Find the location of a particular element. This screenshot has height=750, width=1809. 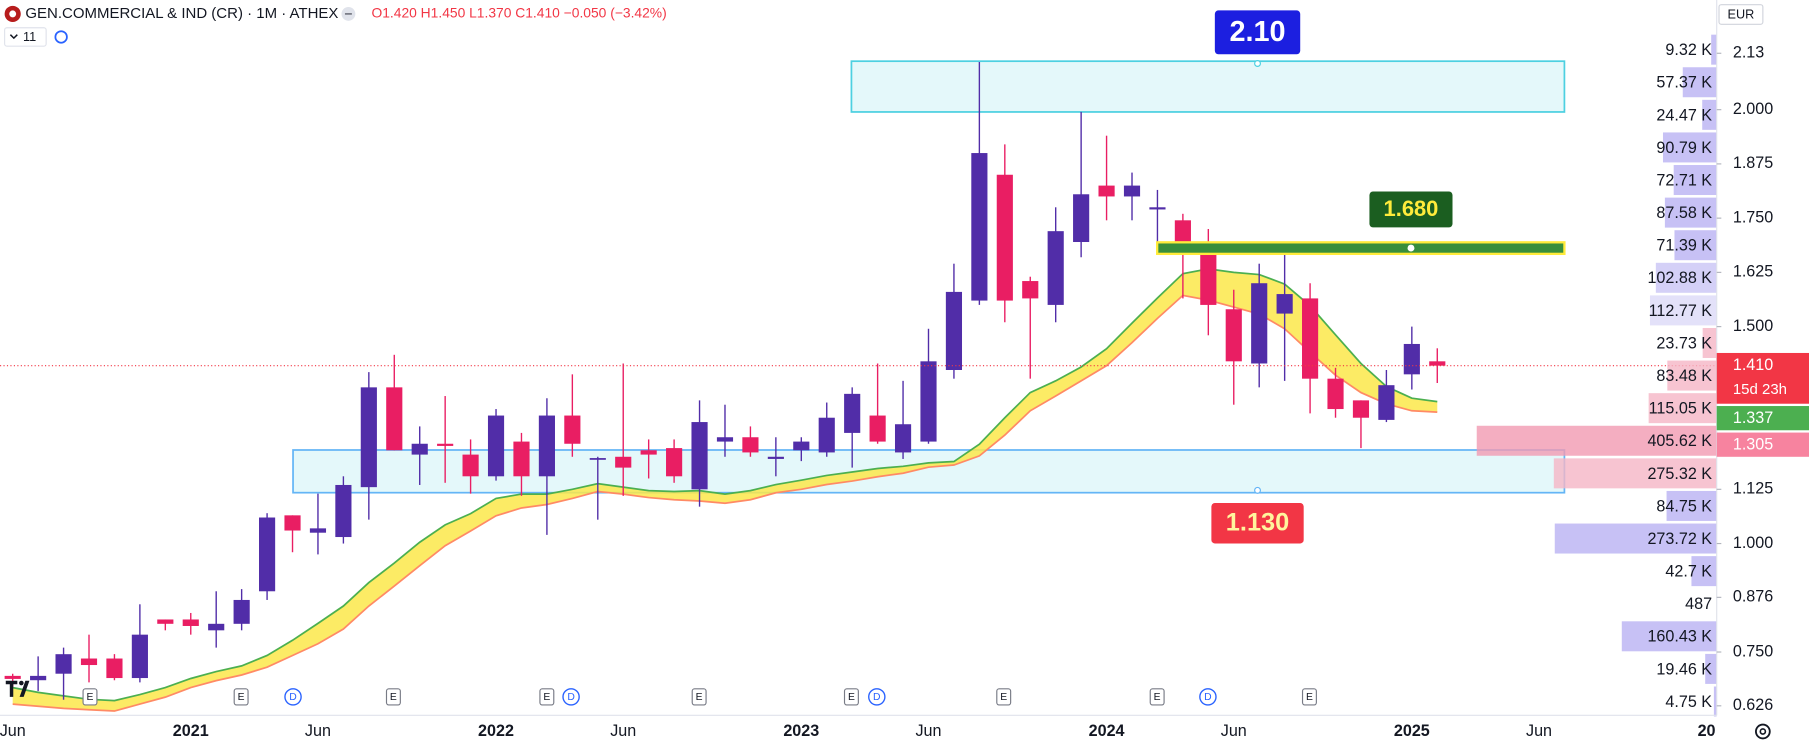

indicators-toggle is located at coordinates (25, 37).